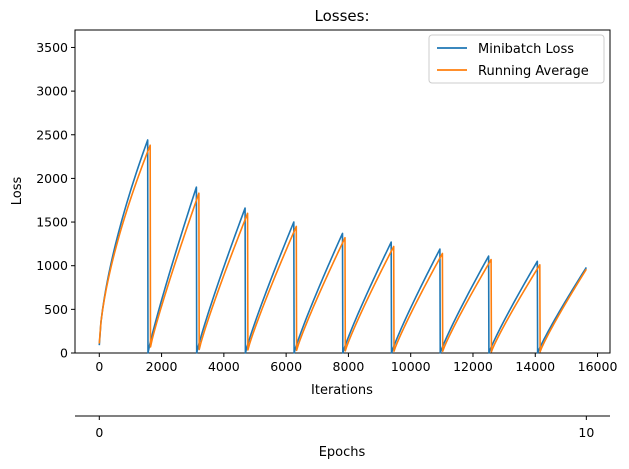 Image resolution: width=629 pixels, height=469 pixels. I want to click on legend-label-running-average: Running Average, so click(533, 71).